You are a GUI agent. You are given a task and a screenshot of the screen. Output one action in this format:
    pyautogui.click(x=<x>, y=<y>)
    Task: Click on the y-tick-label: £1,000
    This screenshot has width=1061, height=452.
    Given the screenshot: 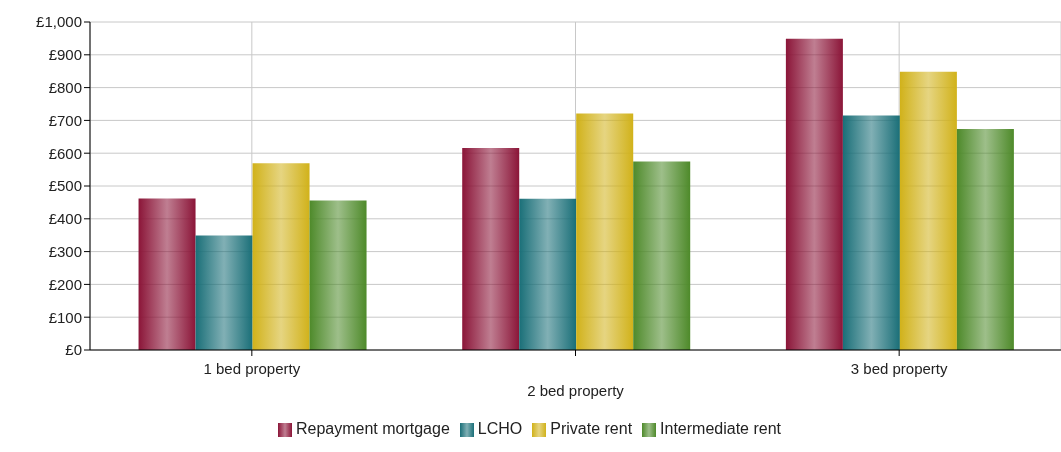 What is the action you would take?
    pyautogui.click(x=59, y=22)
    